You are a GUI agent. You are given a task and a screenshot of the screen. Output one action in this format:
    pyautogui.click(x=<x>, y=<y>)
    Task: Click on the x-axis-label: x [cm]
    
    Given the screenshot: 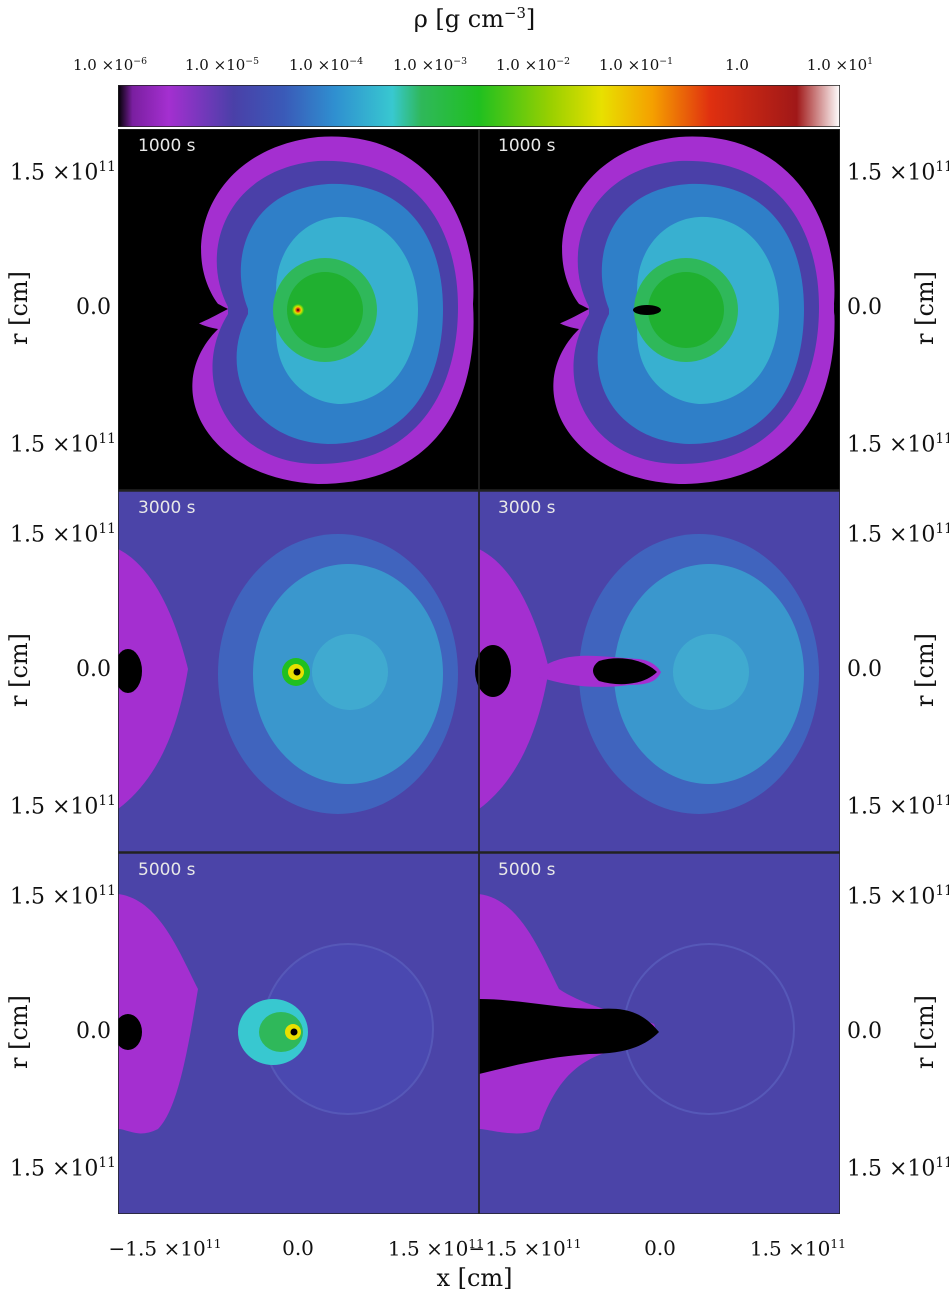 What is the action you would take?
    pyautogui.click(x=474, y=1278)
    